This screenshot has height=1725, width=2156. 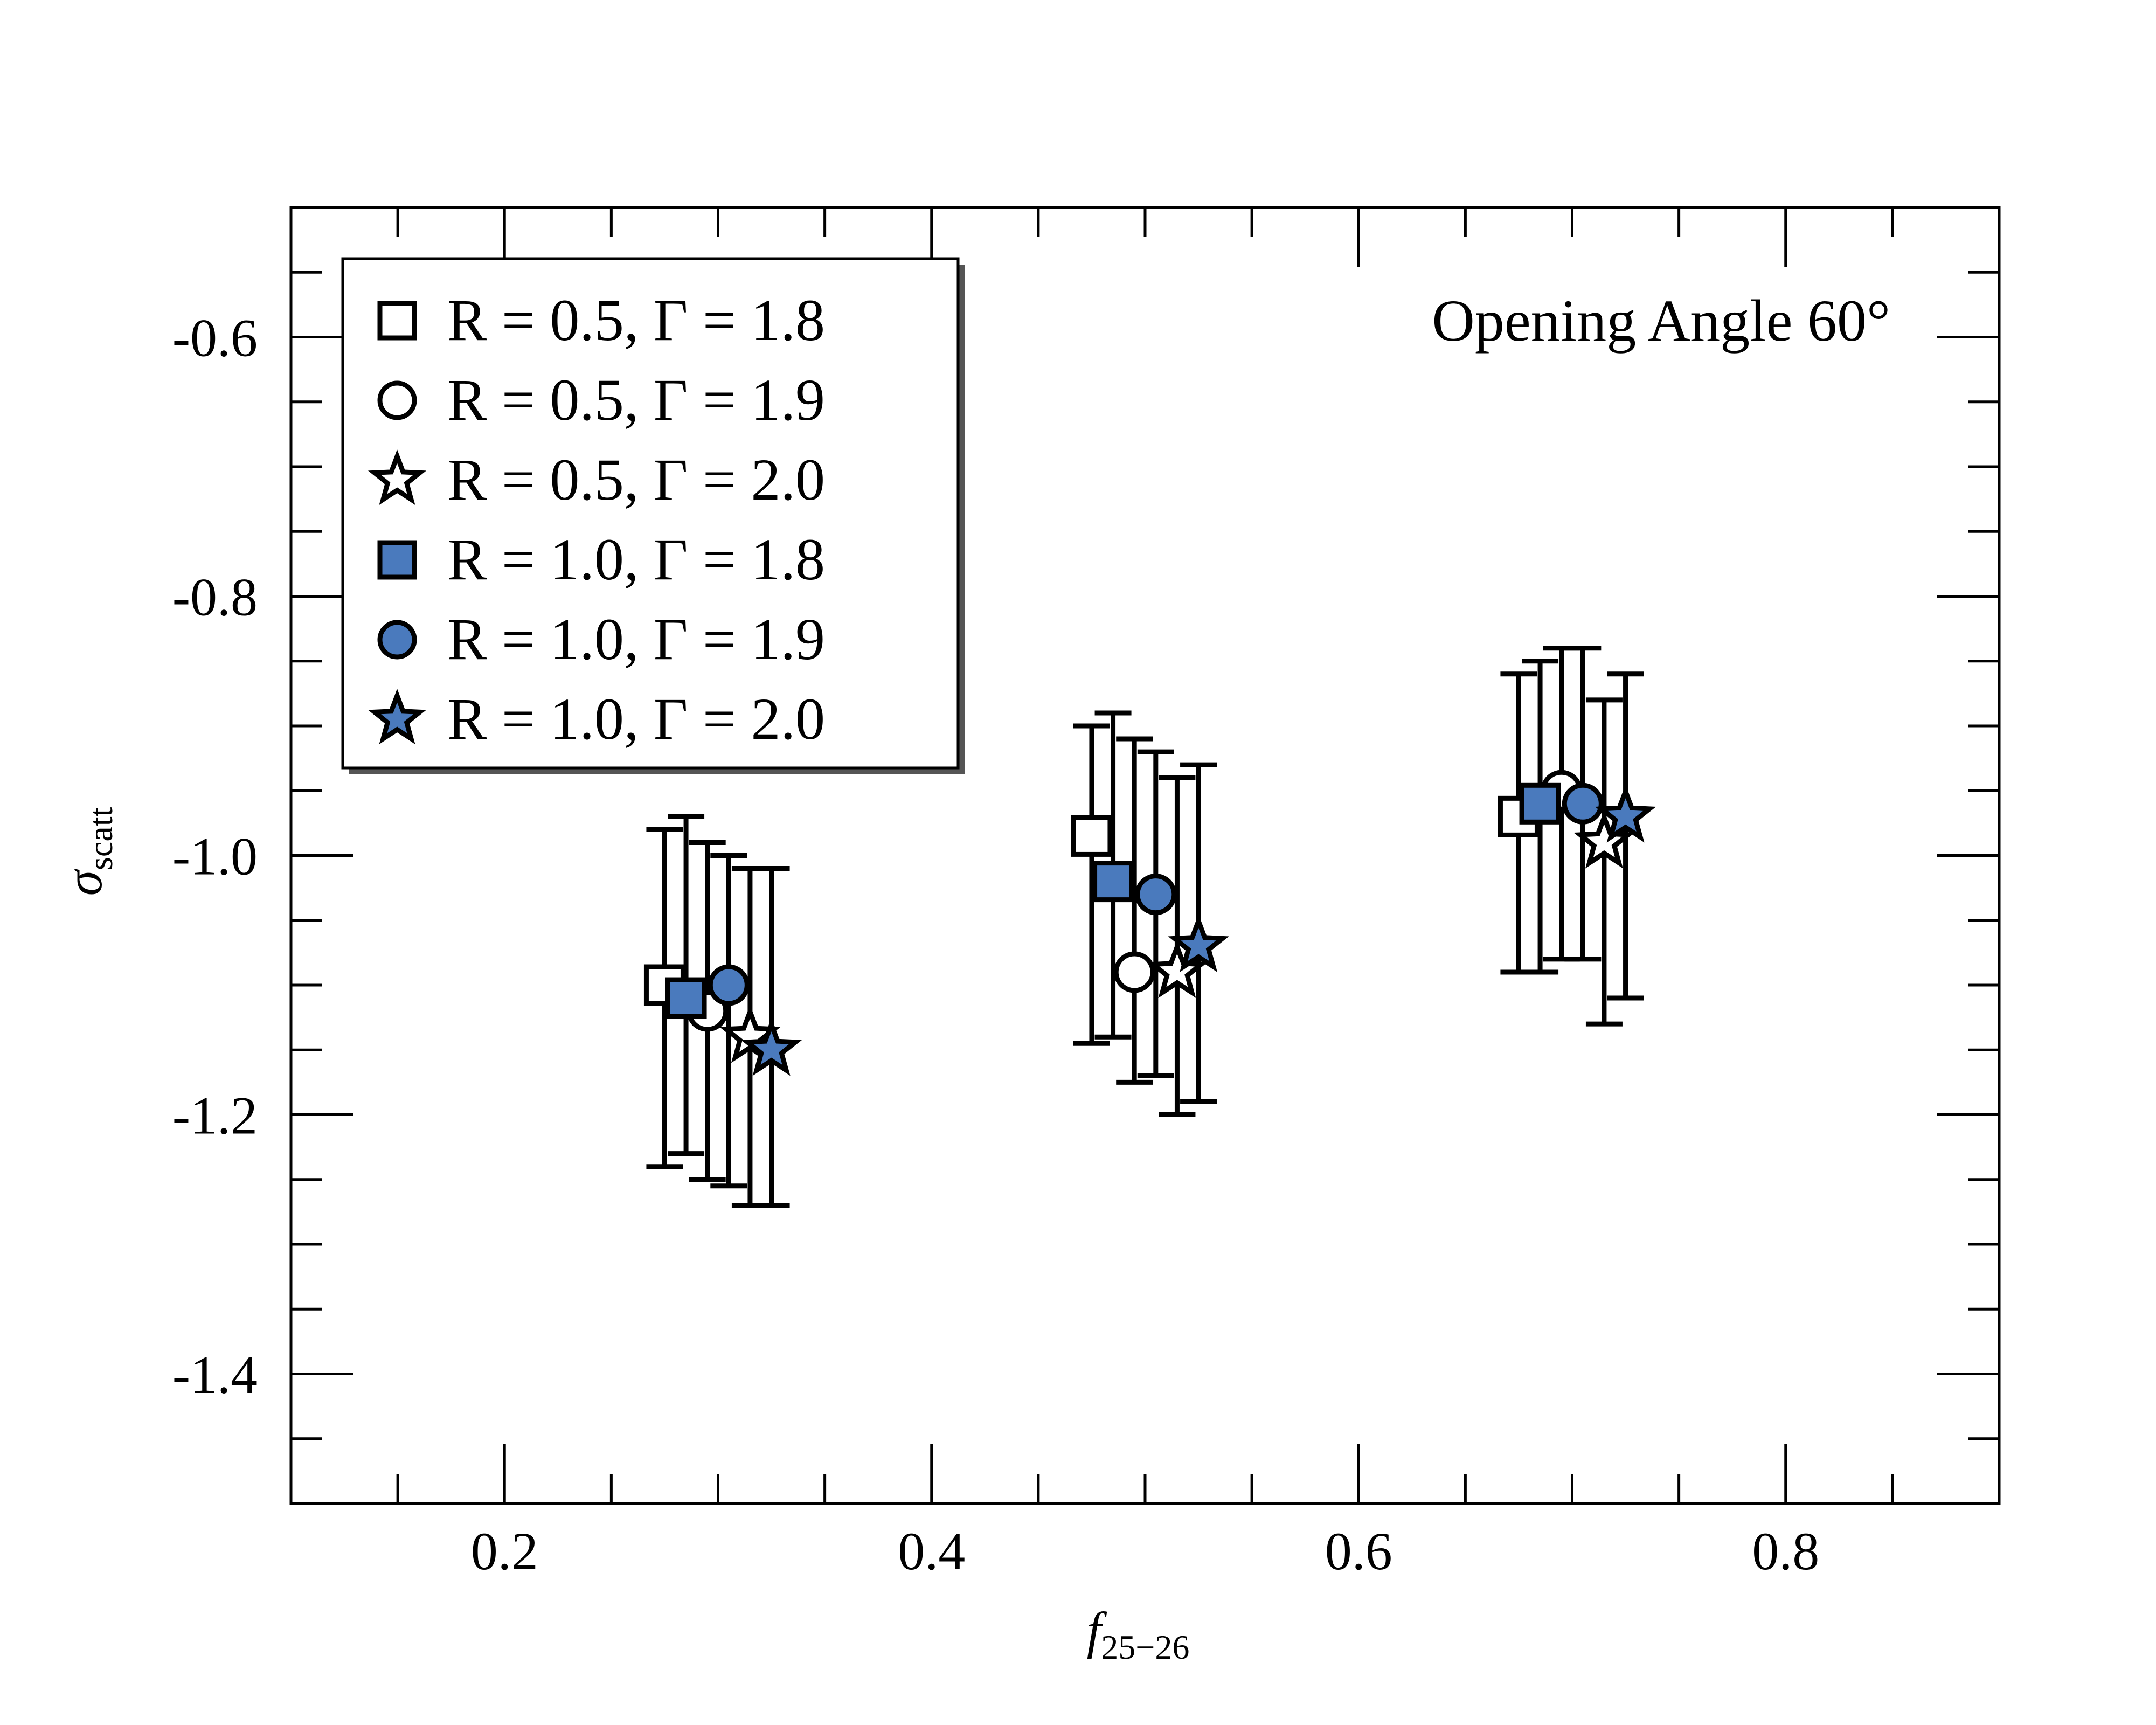 I want to click on x-axis-title-sub: 25−26, so click(x=1145, y=1647).